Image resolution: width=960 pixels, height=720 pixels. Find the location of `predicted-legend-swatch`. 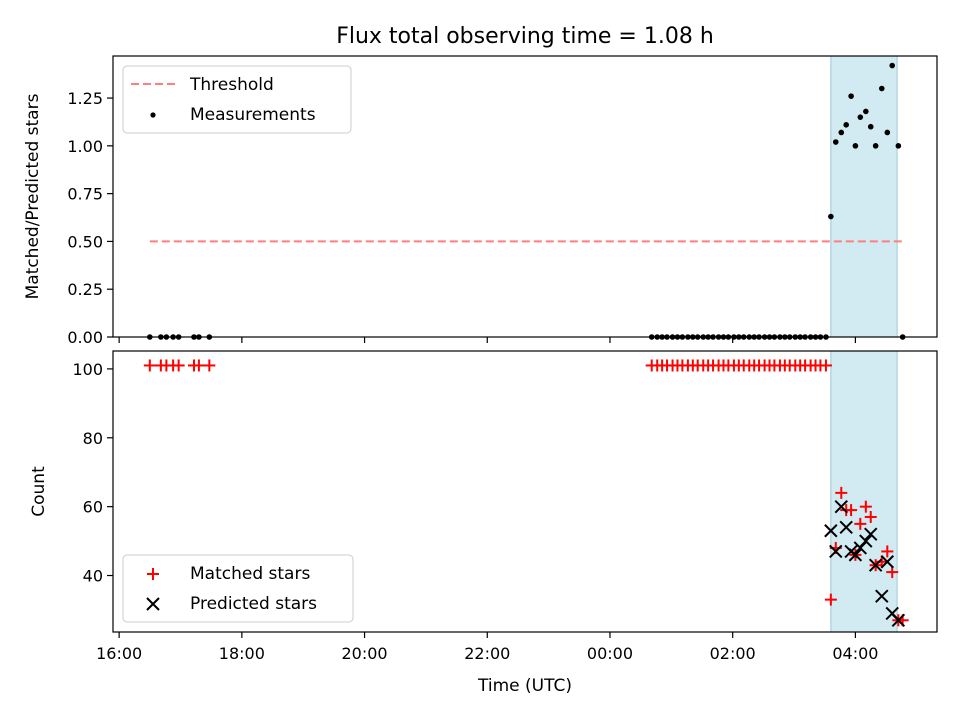

predicted-legend-swatch is located at coordinates (153, 604).